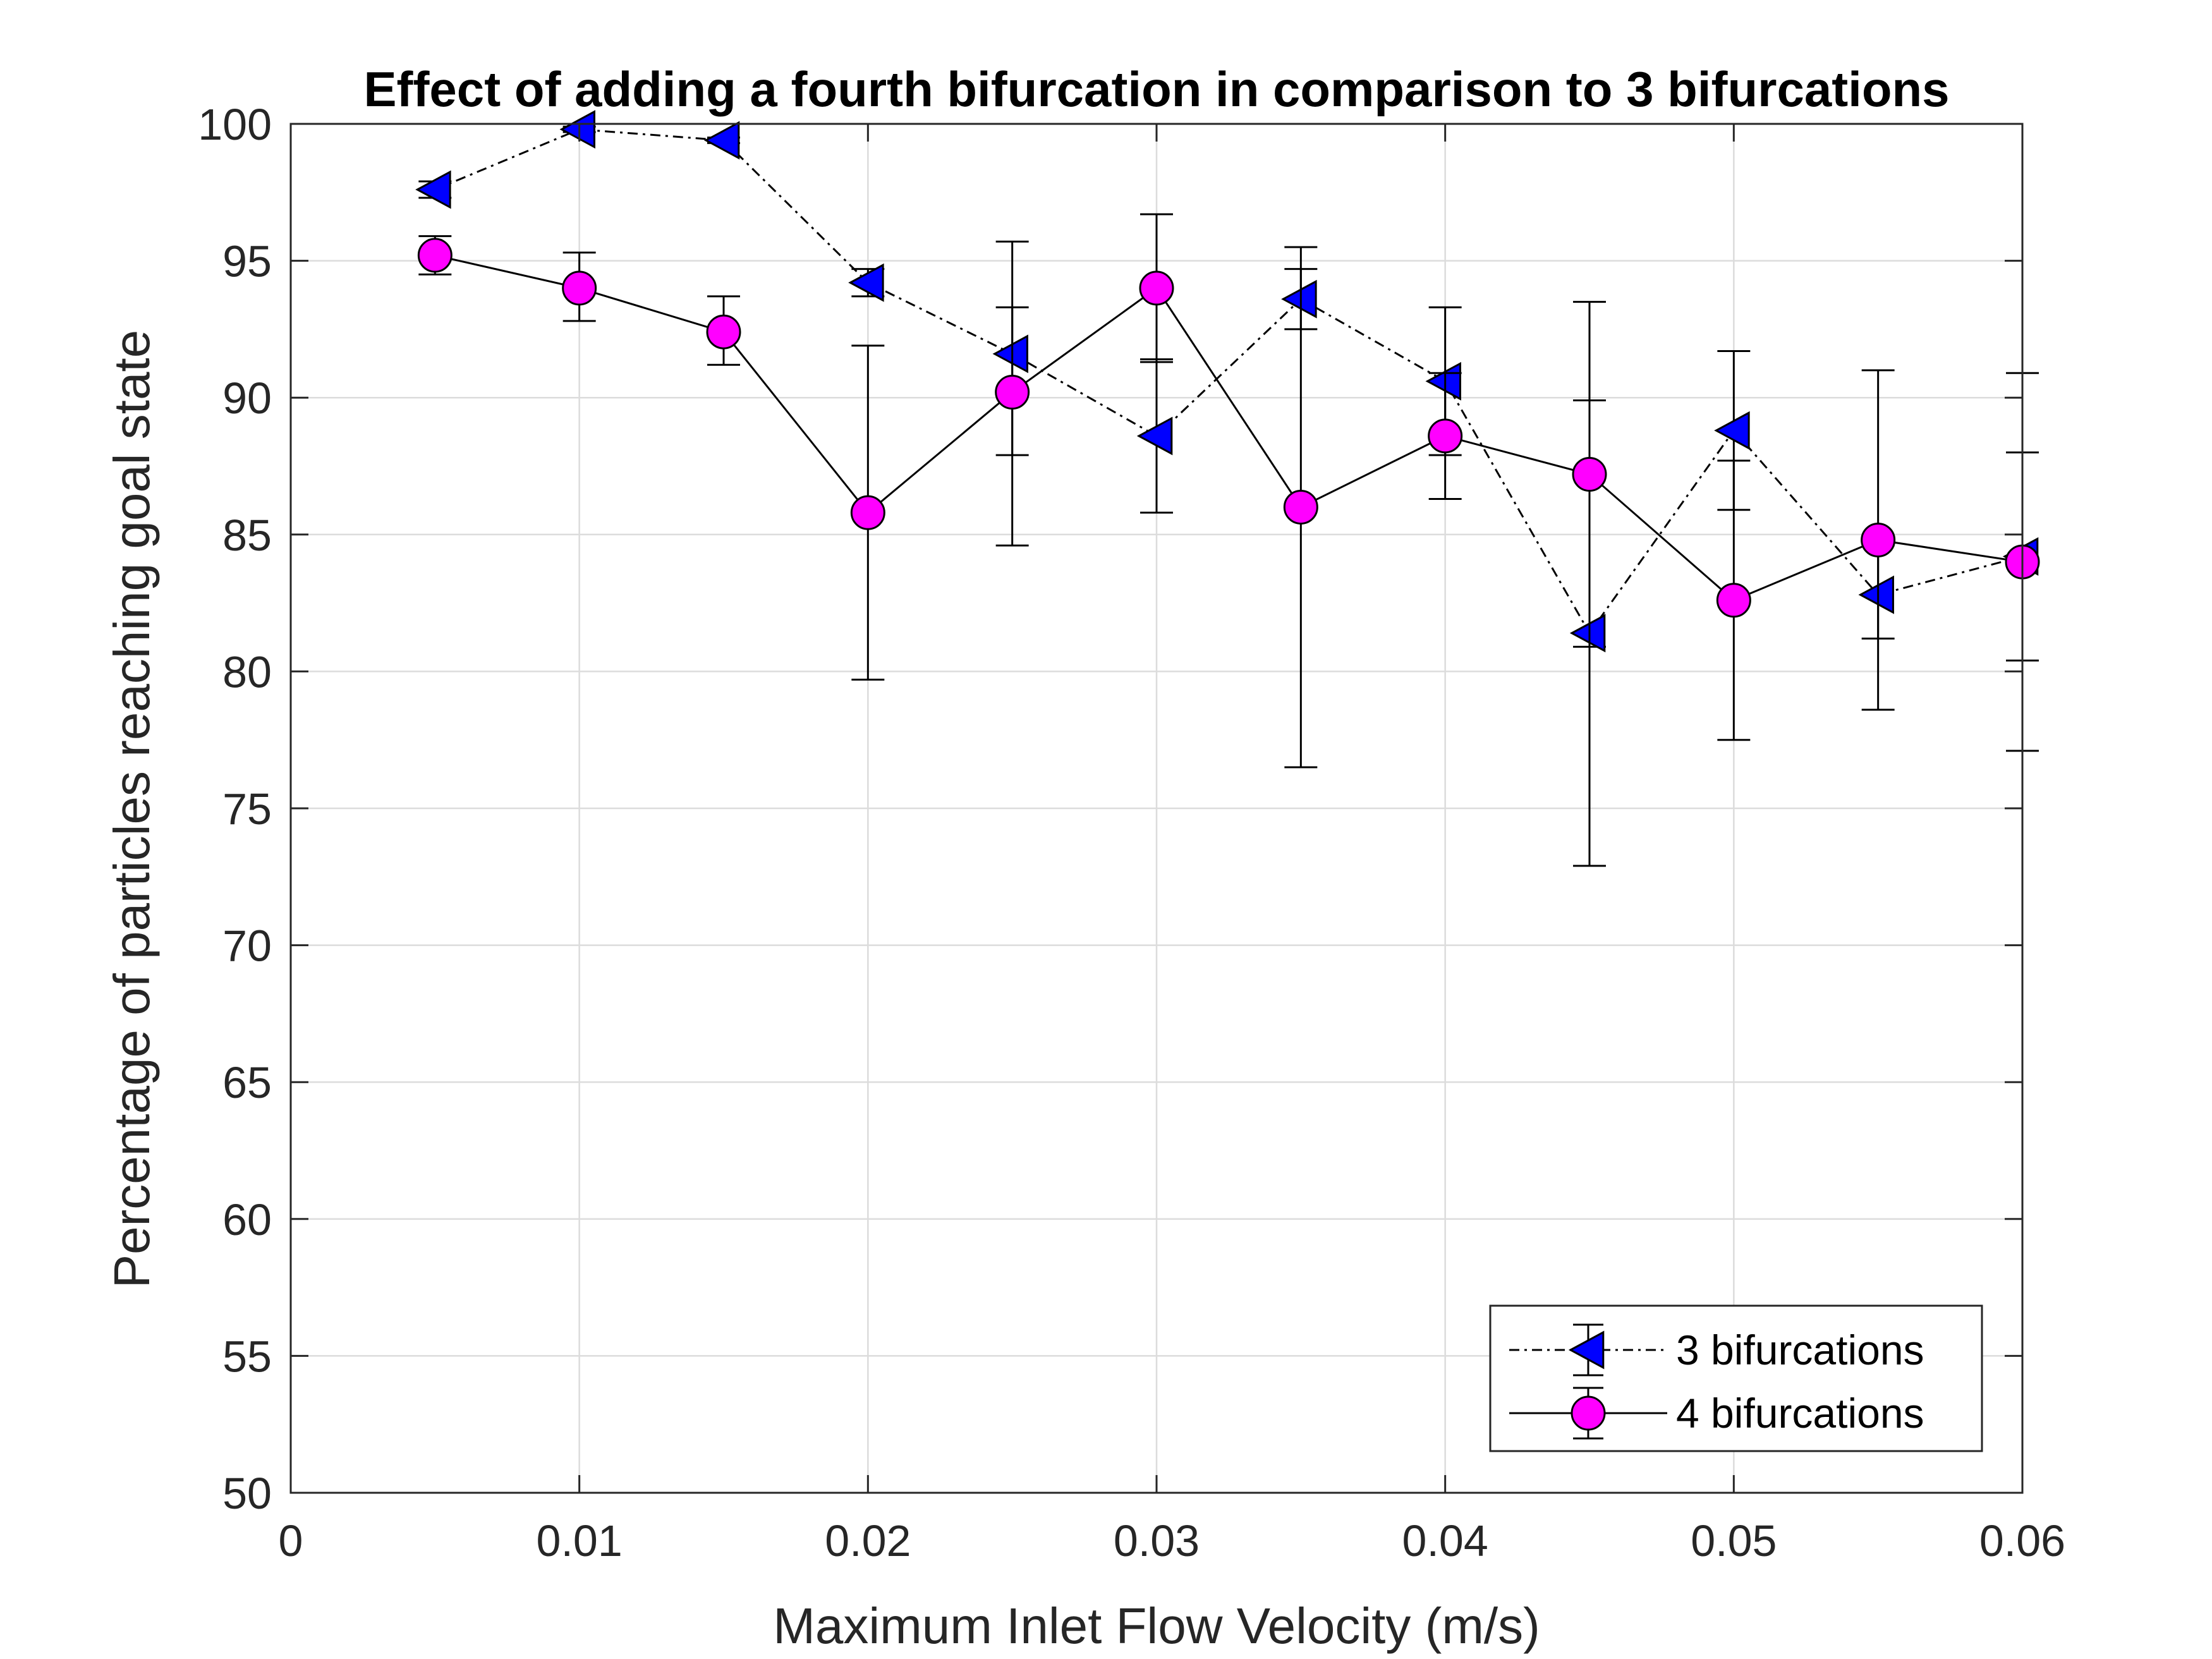  What do you see at coordinates (1157, 1540) in the screenshot?
I see `x-tick-label: 0.03` at bounding box center [1157, 1540].